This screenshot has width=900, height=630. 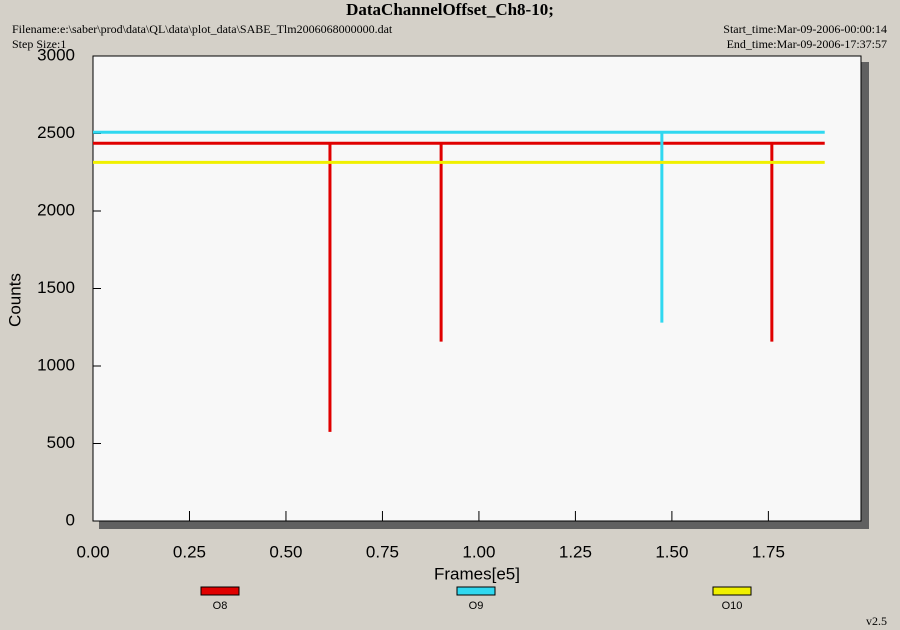 I want to click on y-tick-label: 1500, so click(x=56, y=287).